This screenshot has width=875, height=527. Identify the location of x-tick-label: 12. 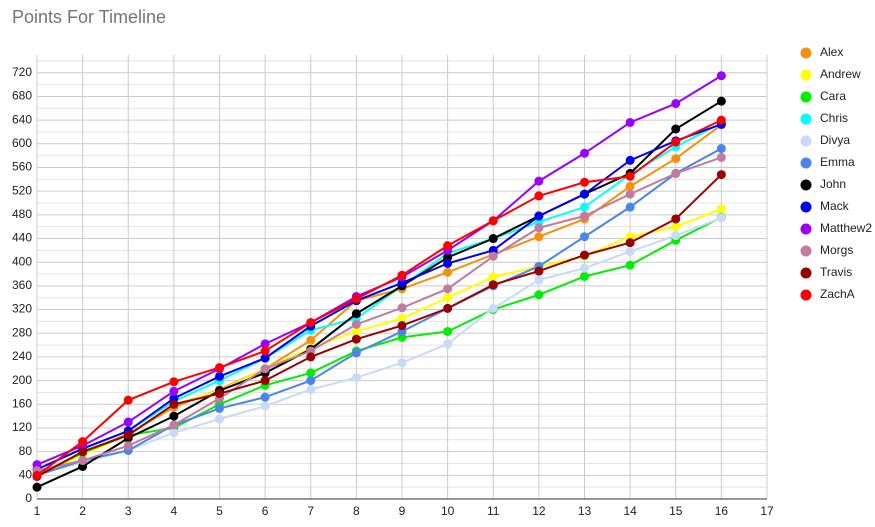
(539, 511).